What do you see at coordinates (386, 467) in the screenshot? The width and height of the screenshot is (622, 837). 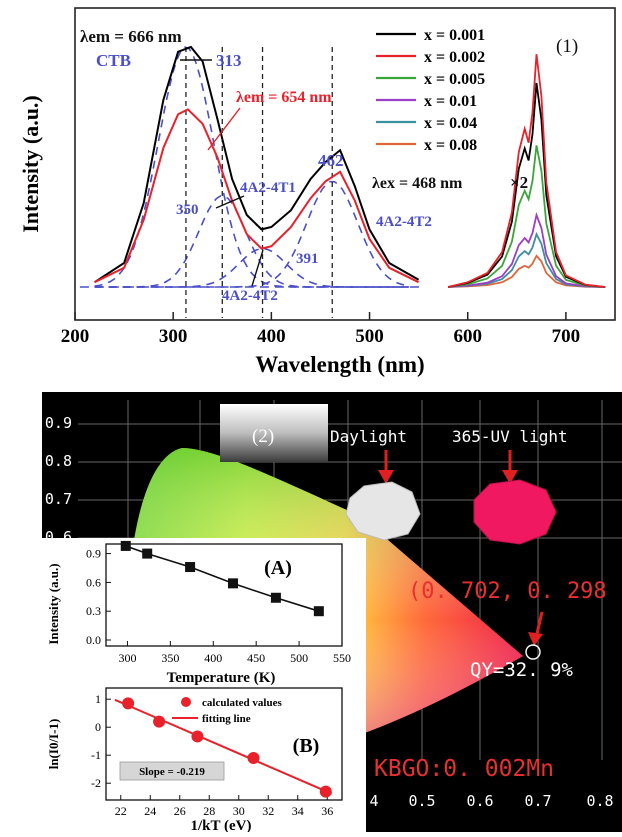 I see `arrow-daylight` at bounding box center [386, 467].